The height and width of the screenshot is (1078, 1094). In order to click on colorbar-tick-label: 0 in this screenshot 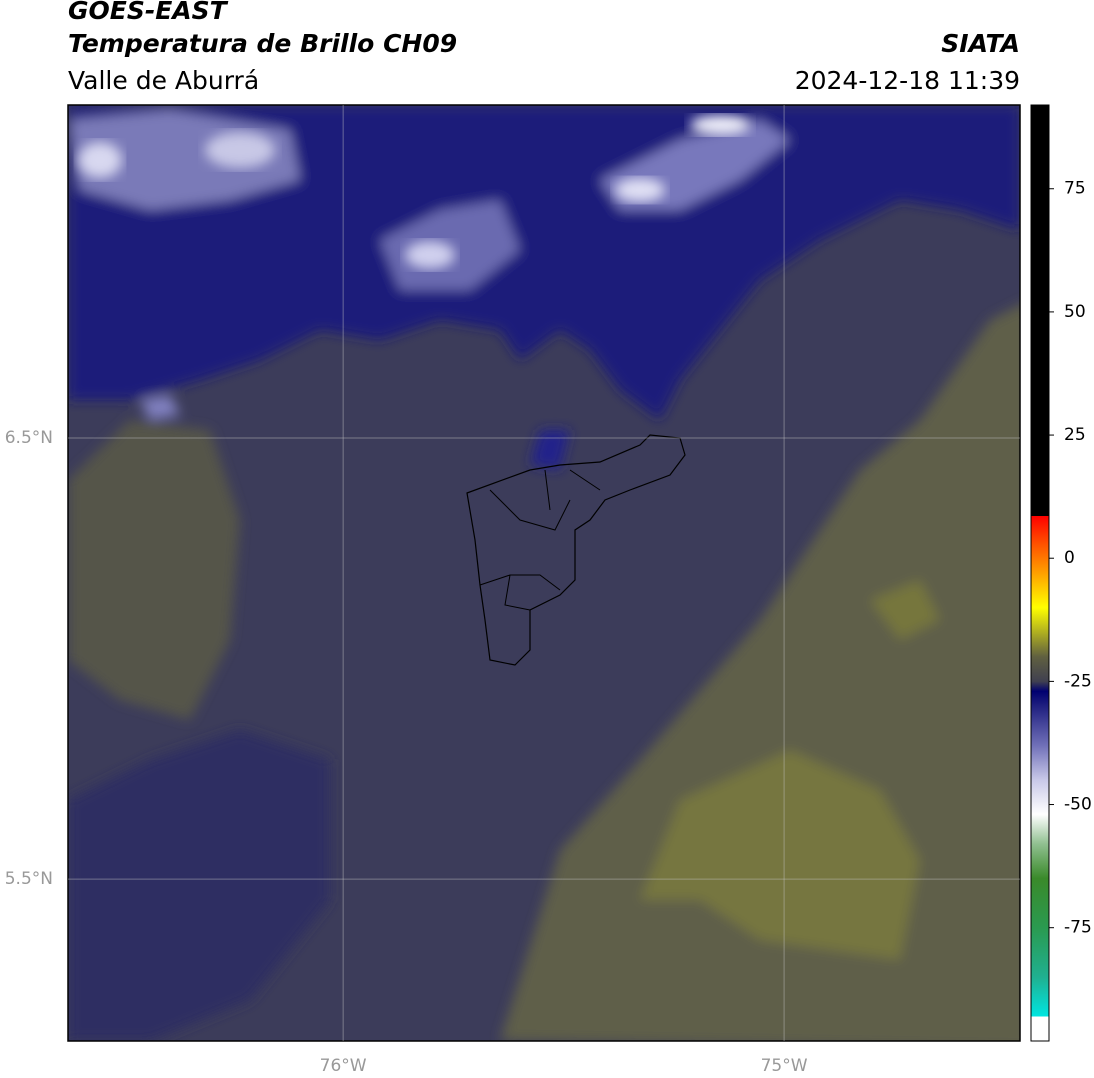, I will do `click(1069, 558)`.